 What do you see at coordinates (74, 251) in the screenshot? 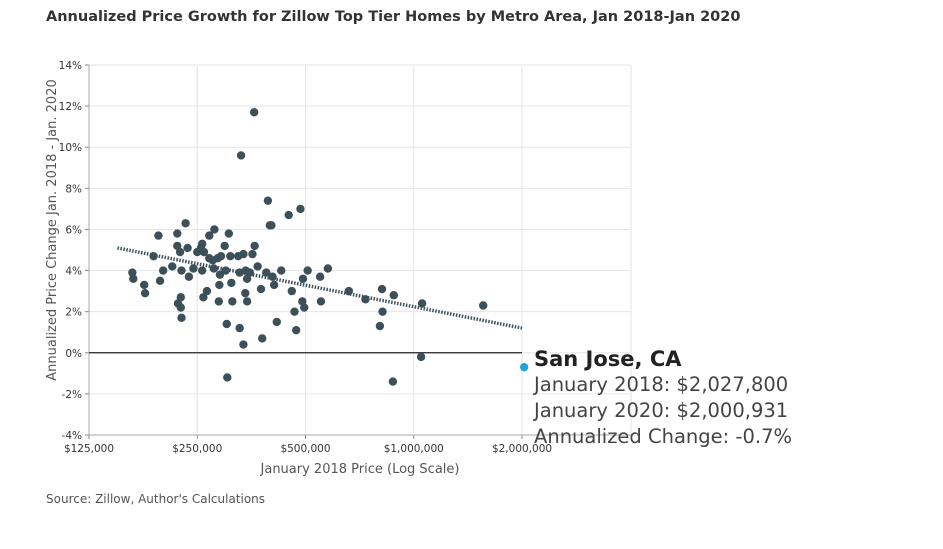
I see `y-axis: -4% -2% 0% 2% 4% 6% 8% 10% 12% 14%` at bounding box center [74, 251].